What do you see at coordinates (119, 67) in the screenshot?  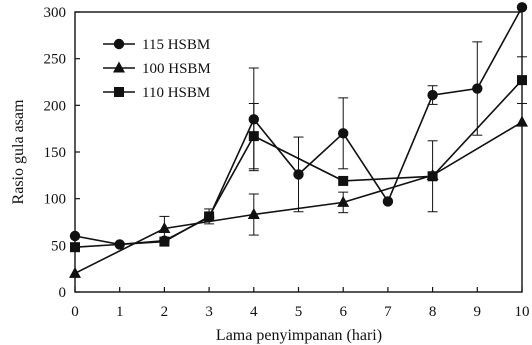 I see `legend-marker-100-hsbm` at bounding box center [119, 67].